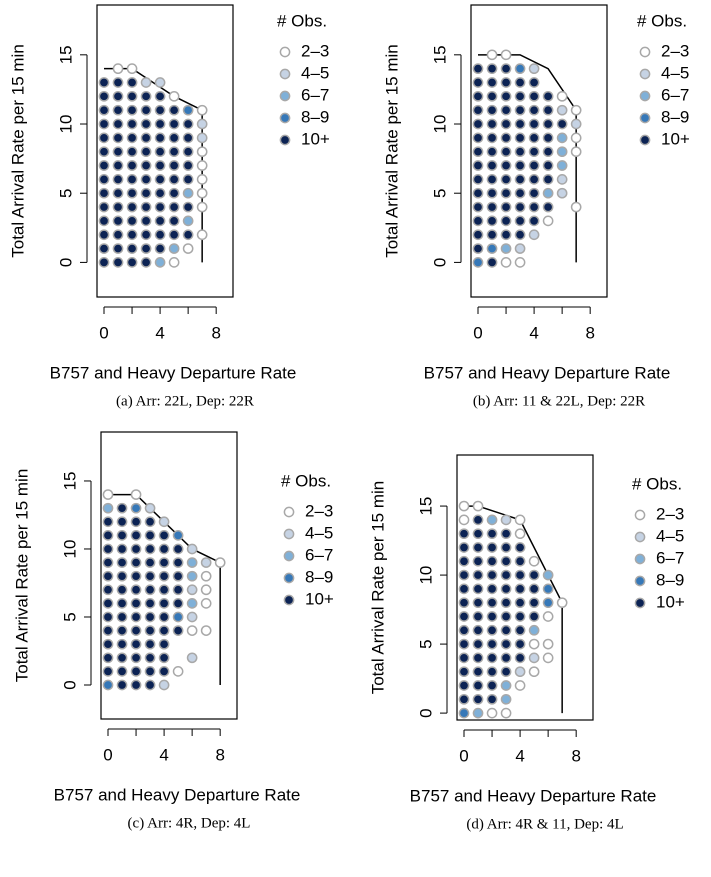  What do you see at coordinates (675, 94) in the screenshot?
I see `legend-label: 6–7` at bounding box center [675, 94].